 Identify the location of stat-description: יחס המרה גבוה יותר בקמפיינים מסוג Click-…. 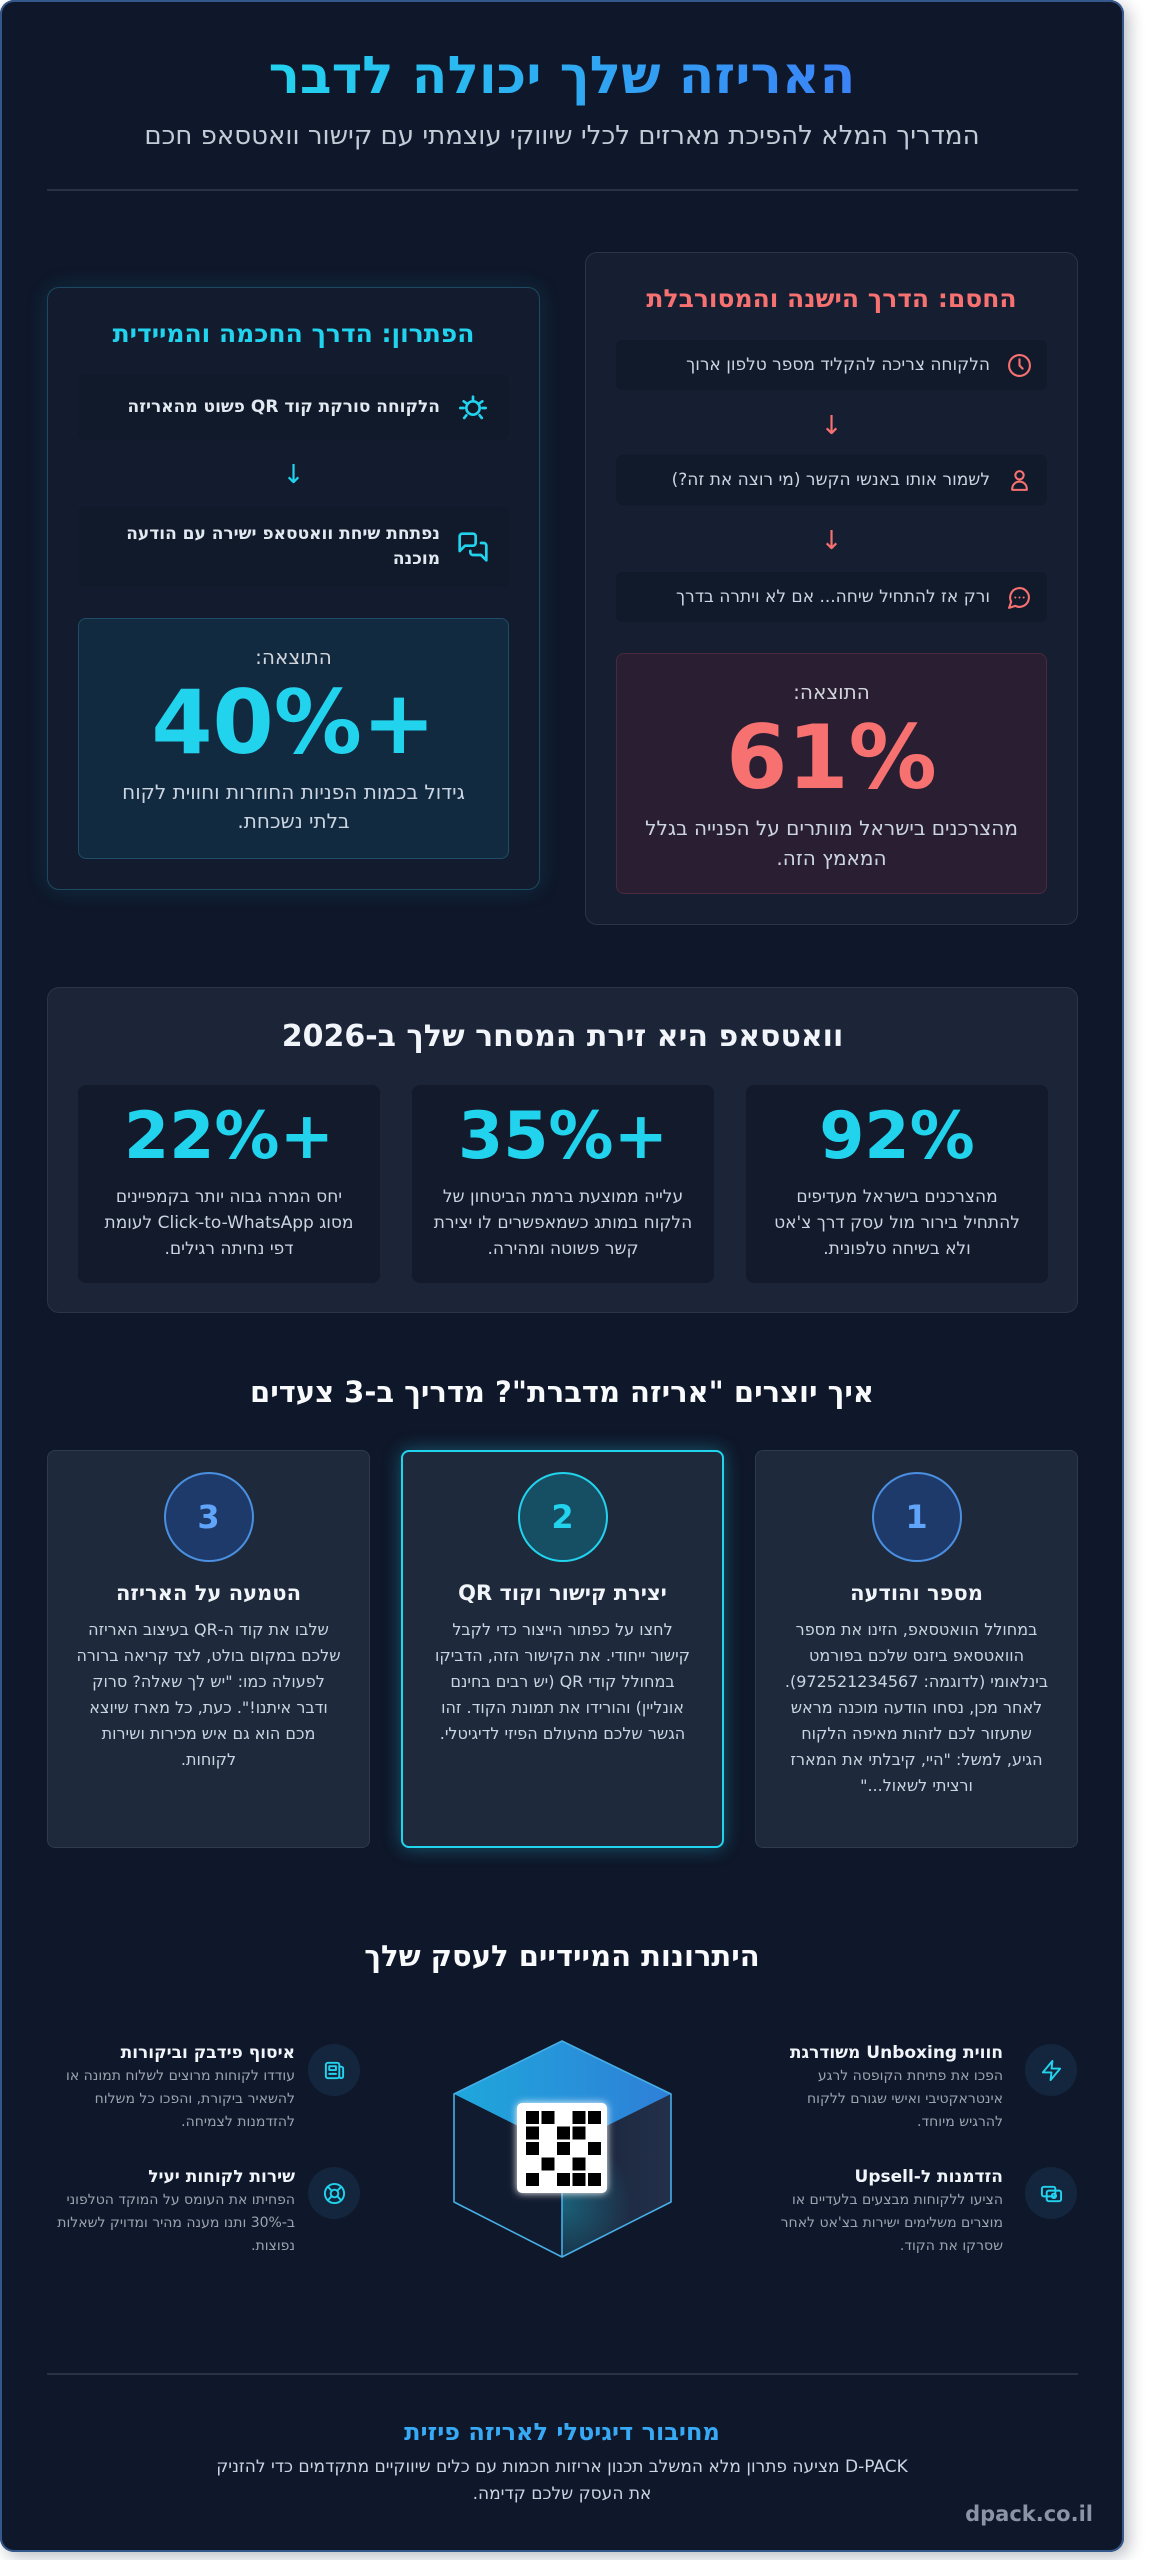
(229, 1223).